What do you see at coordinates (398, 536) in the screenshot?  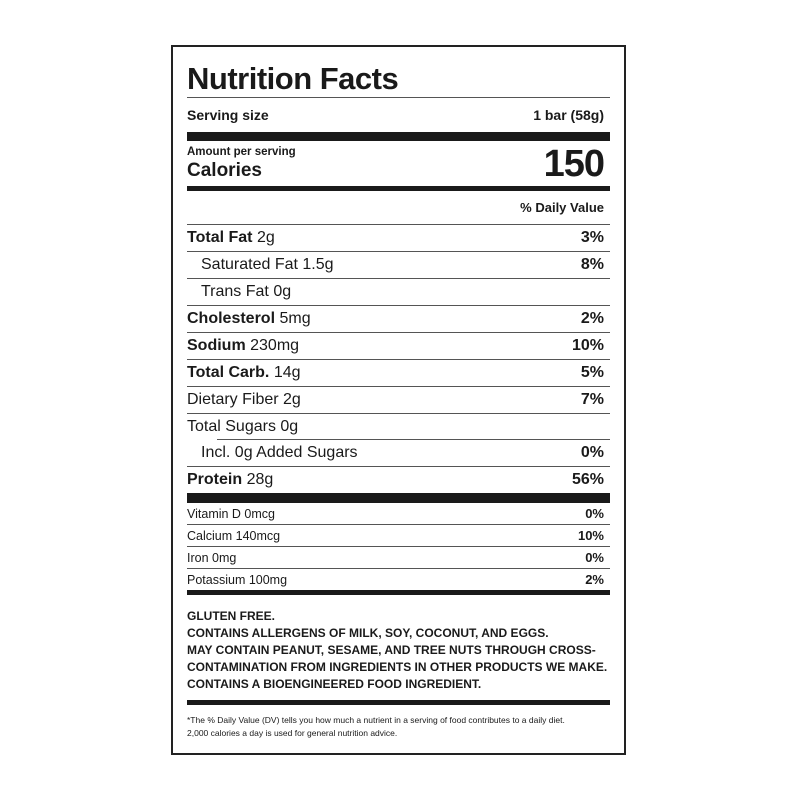 I see `vitamin-row: Calcium 140mcg 10%` at bounding box center [398, 536].